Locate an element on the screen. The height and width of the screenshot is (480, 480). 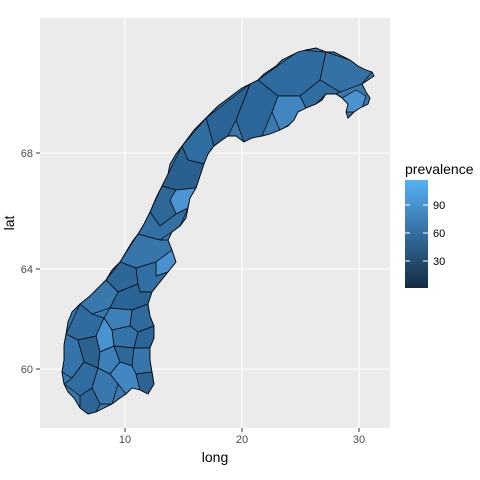
y-tick-label: 60 is located at coordinates (27, 370).